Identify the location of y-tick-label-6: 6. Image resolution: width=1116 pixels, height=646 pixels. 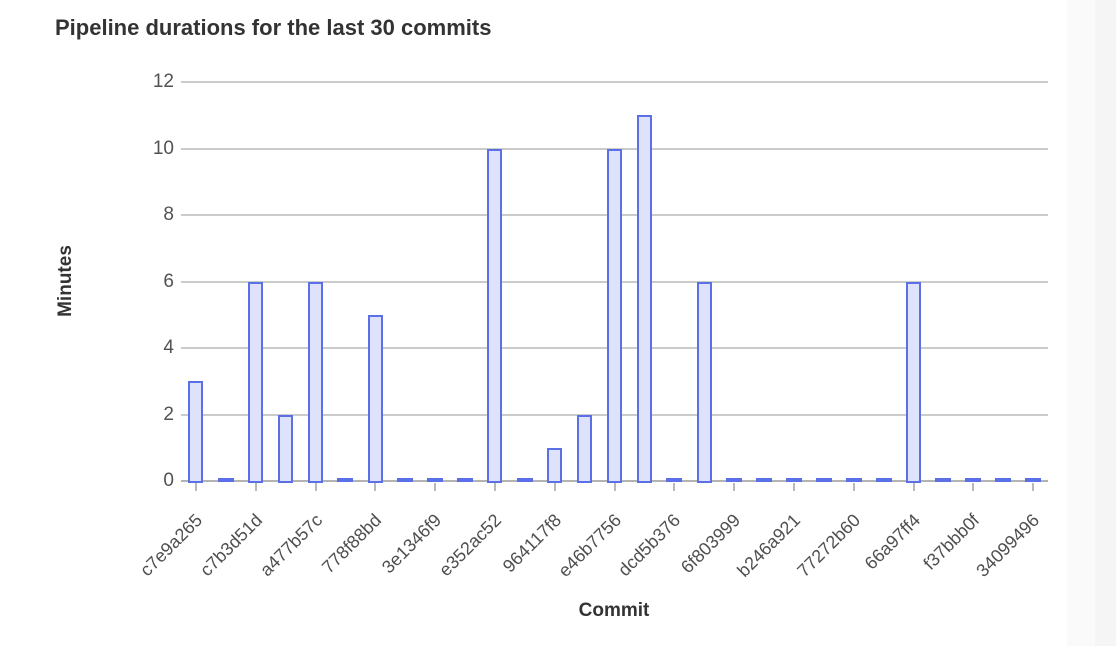
(168, 281).